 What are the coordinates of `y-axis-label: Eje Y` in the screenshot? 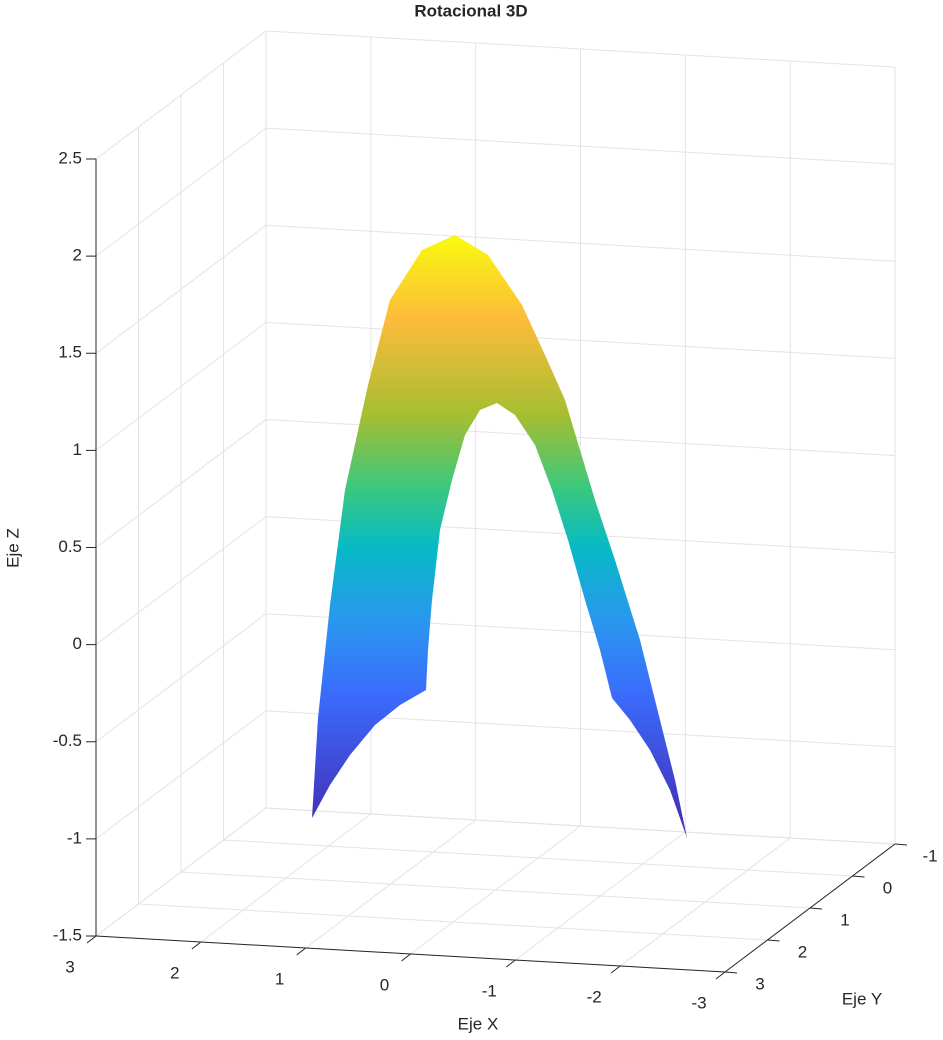 It's located at (862, 998).